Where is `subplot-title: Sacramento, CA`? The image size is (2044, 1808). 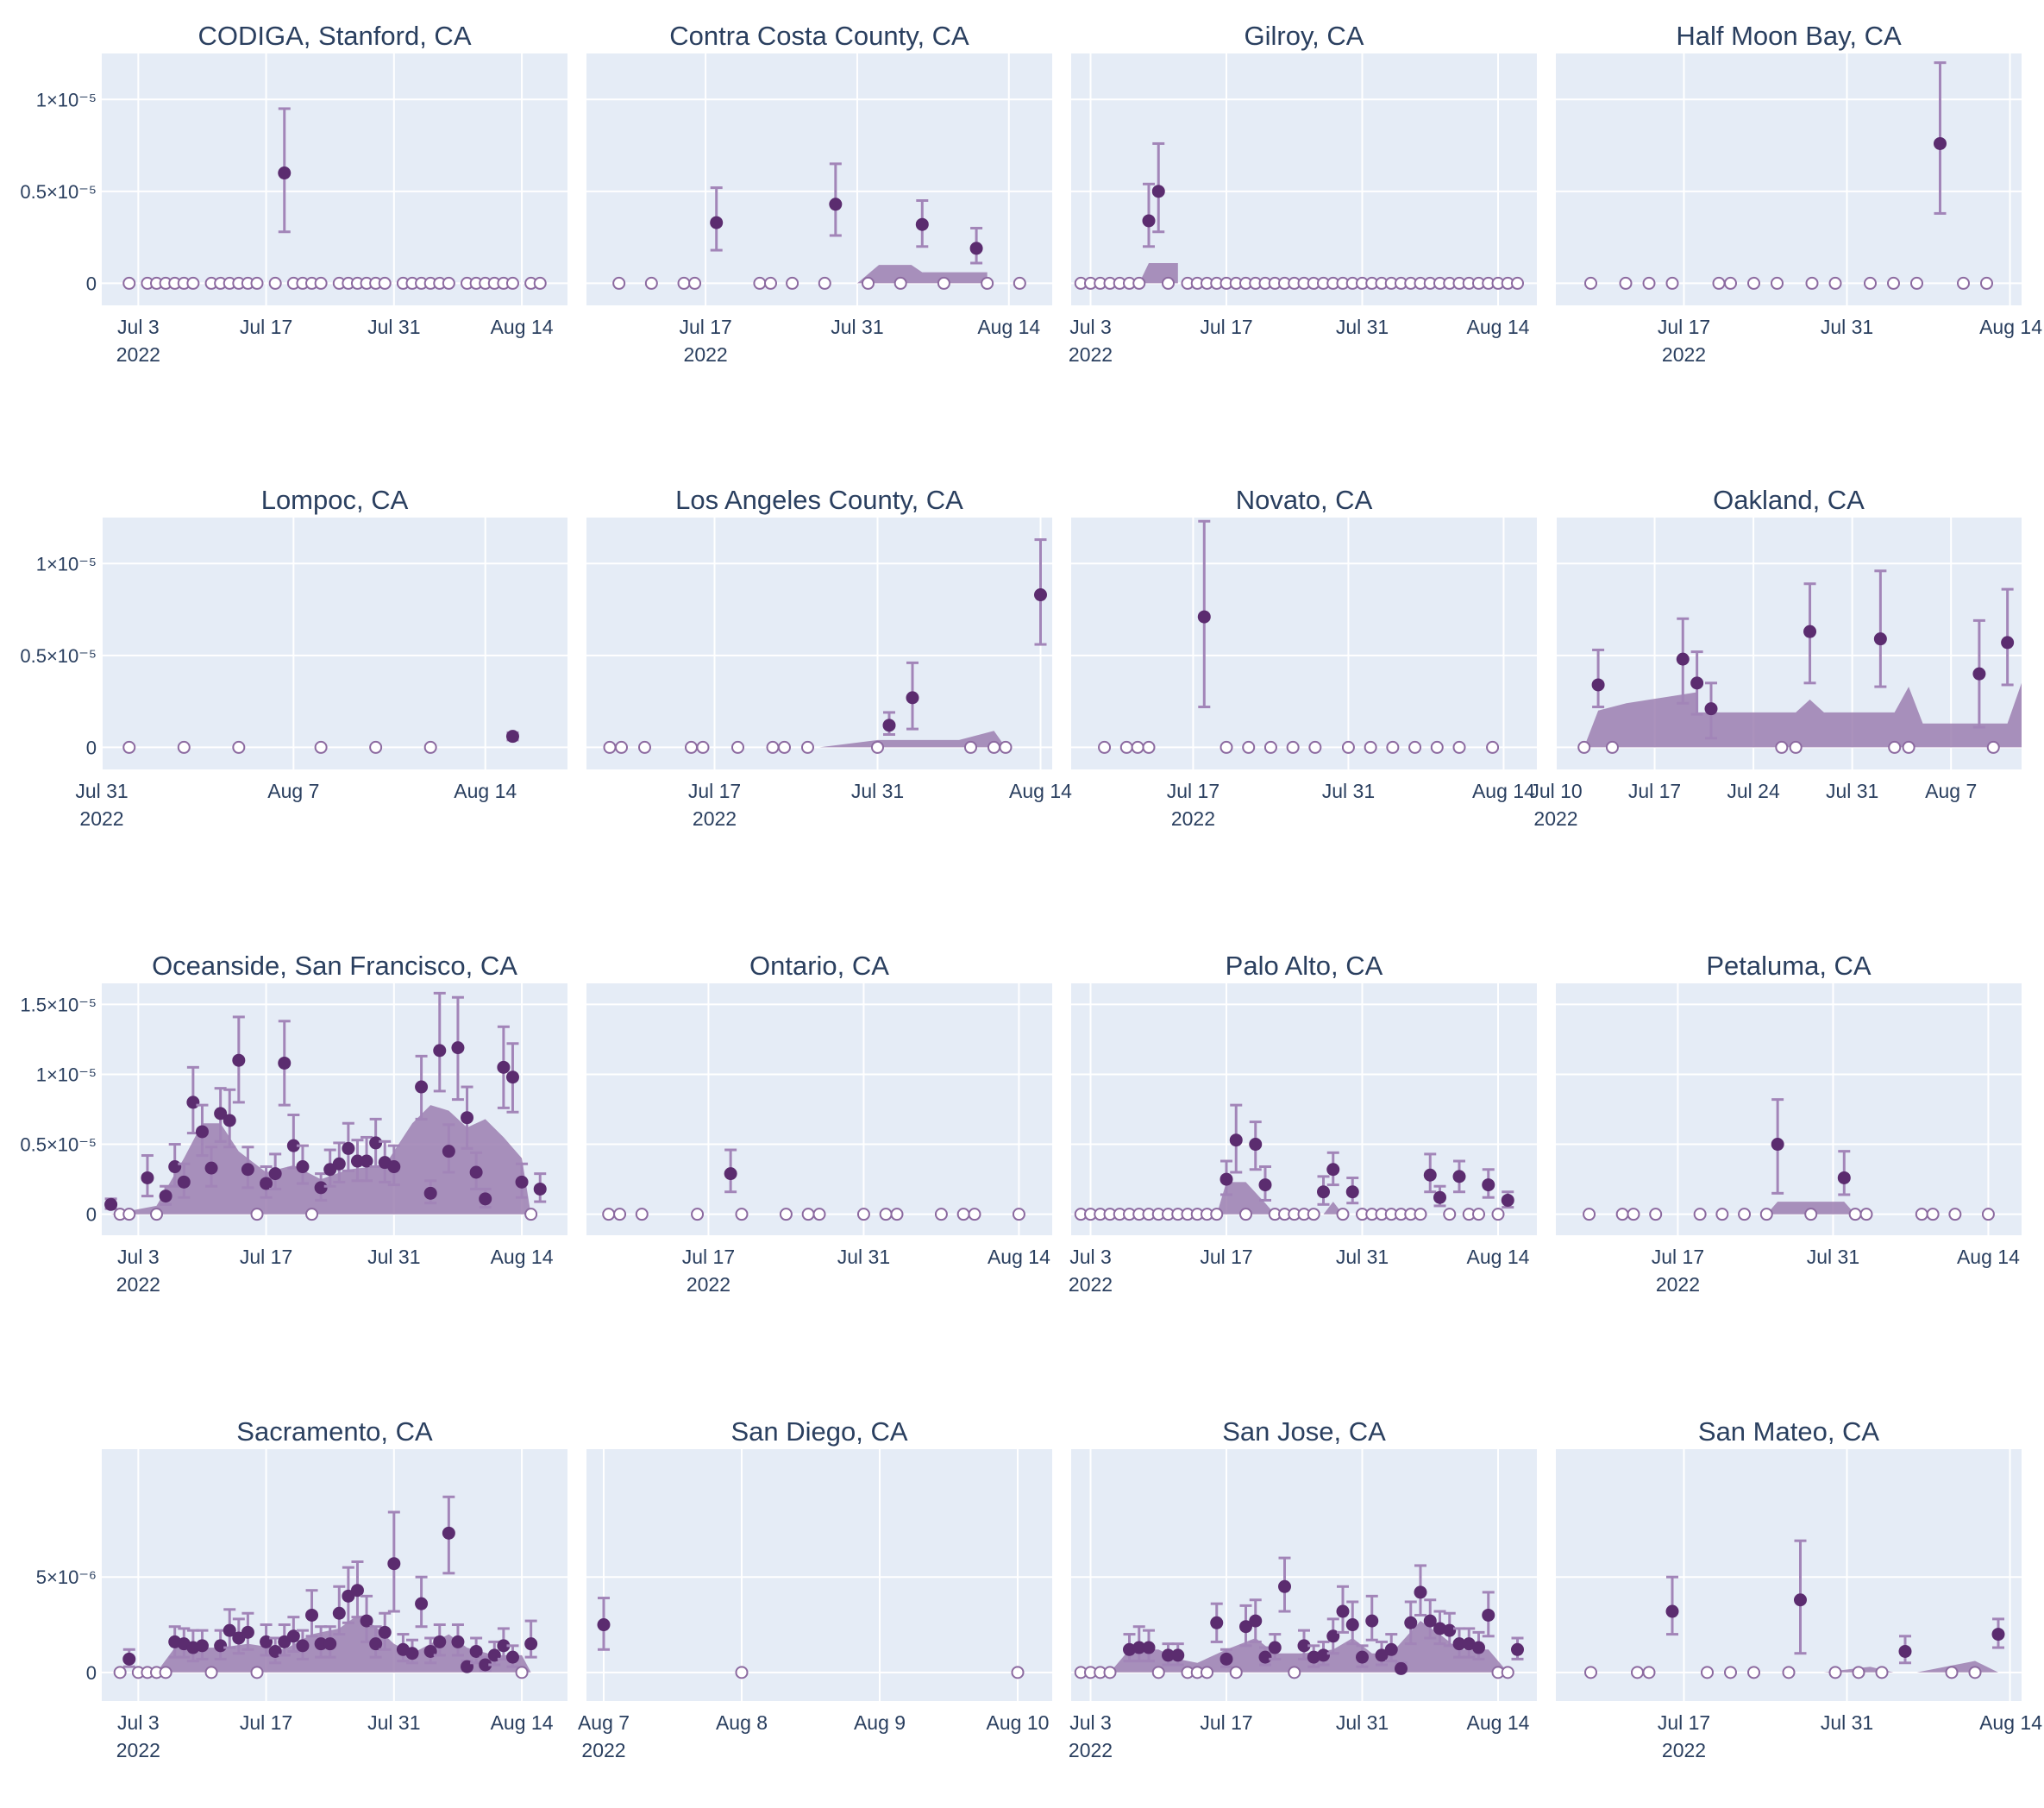
subplot-title: Sacramento, CA is located at coordinates (334, 1431).